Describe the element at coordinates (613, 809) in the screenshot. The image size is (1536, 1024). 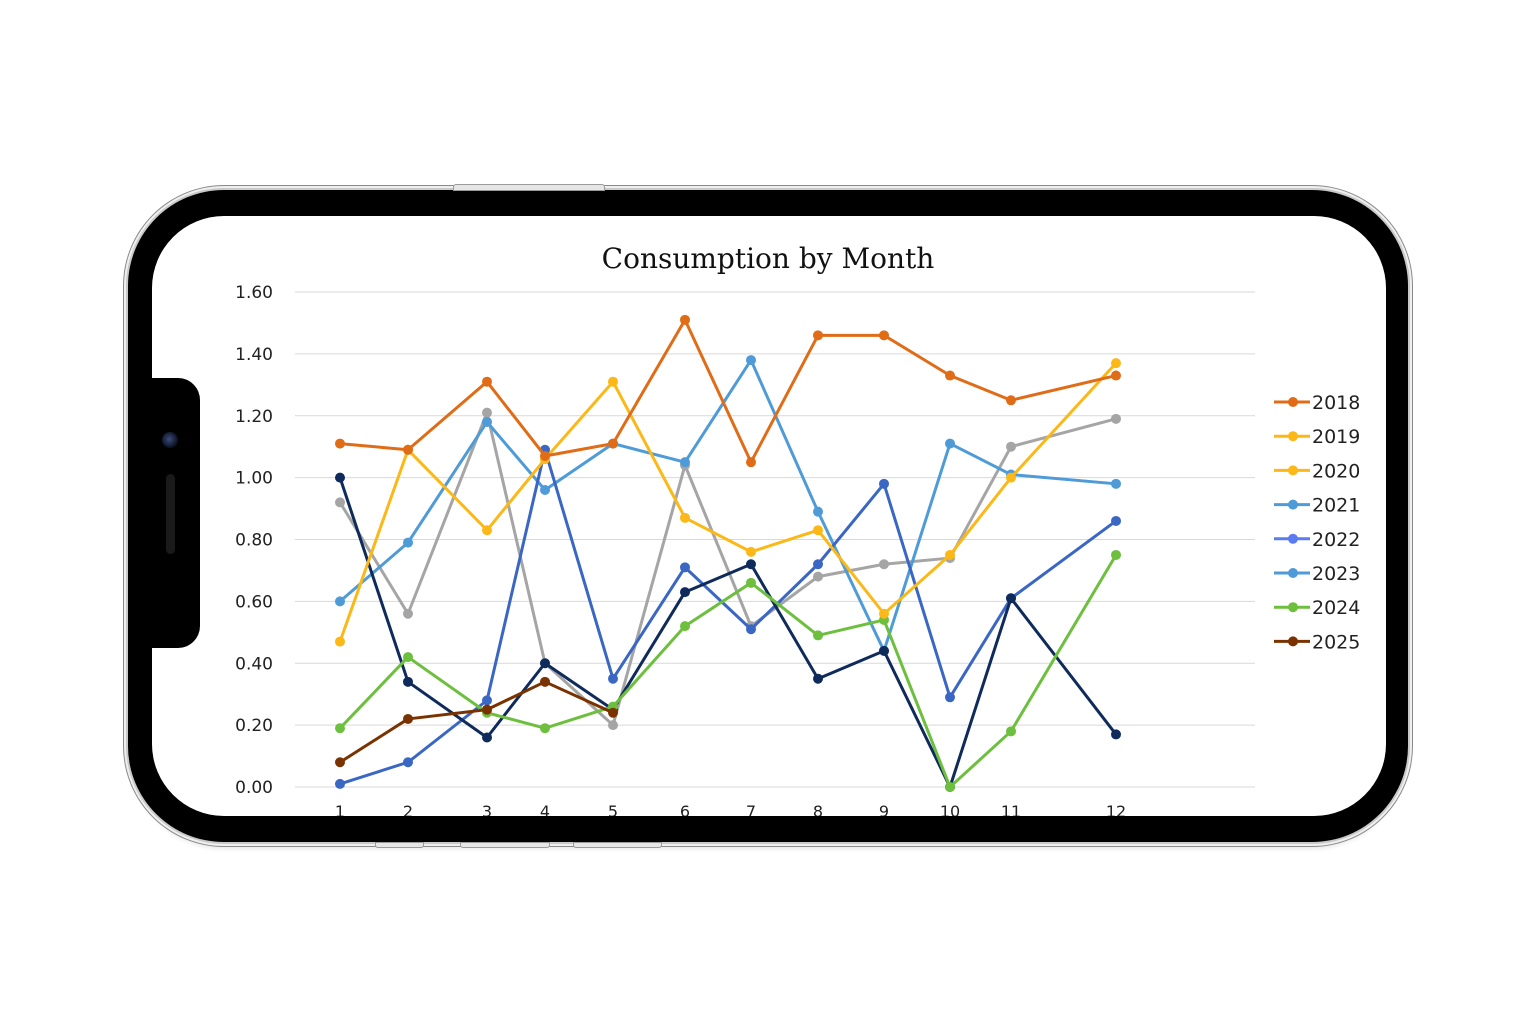
I see `x-tick-label: 5` at that location.